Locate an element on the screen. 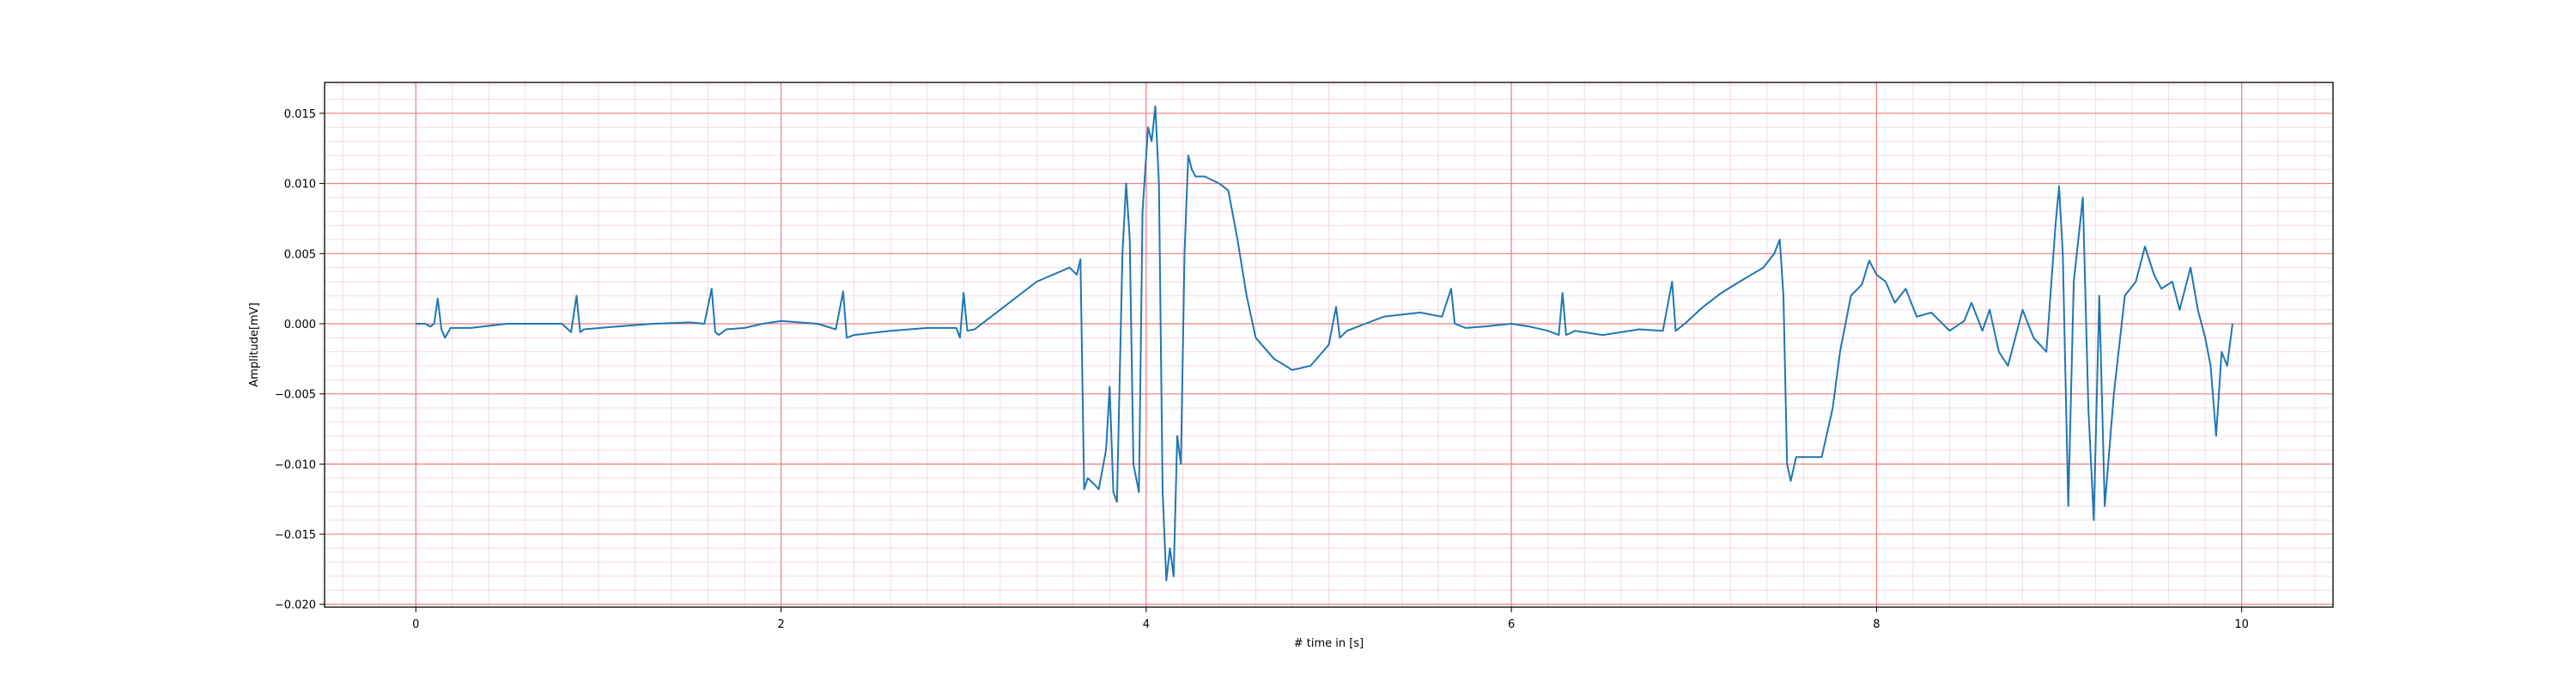  x-tick-label: 10 is located at coordinates (2241, 624).